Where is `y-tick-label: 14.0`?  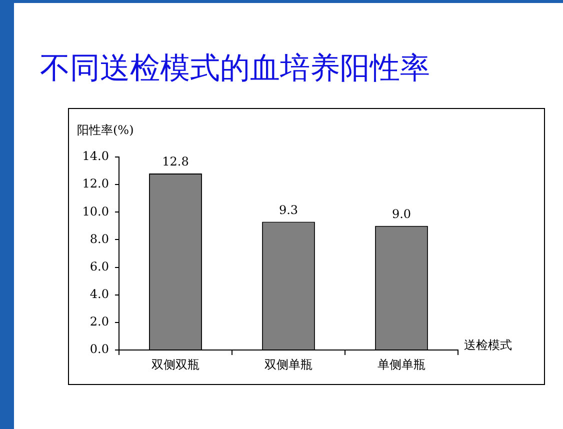 y-tick-label: 14.0 is located at coordinates (95, 156).